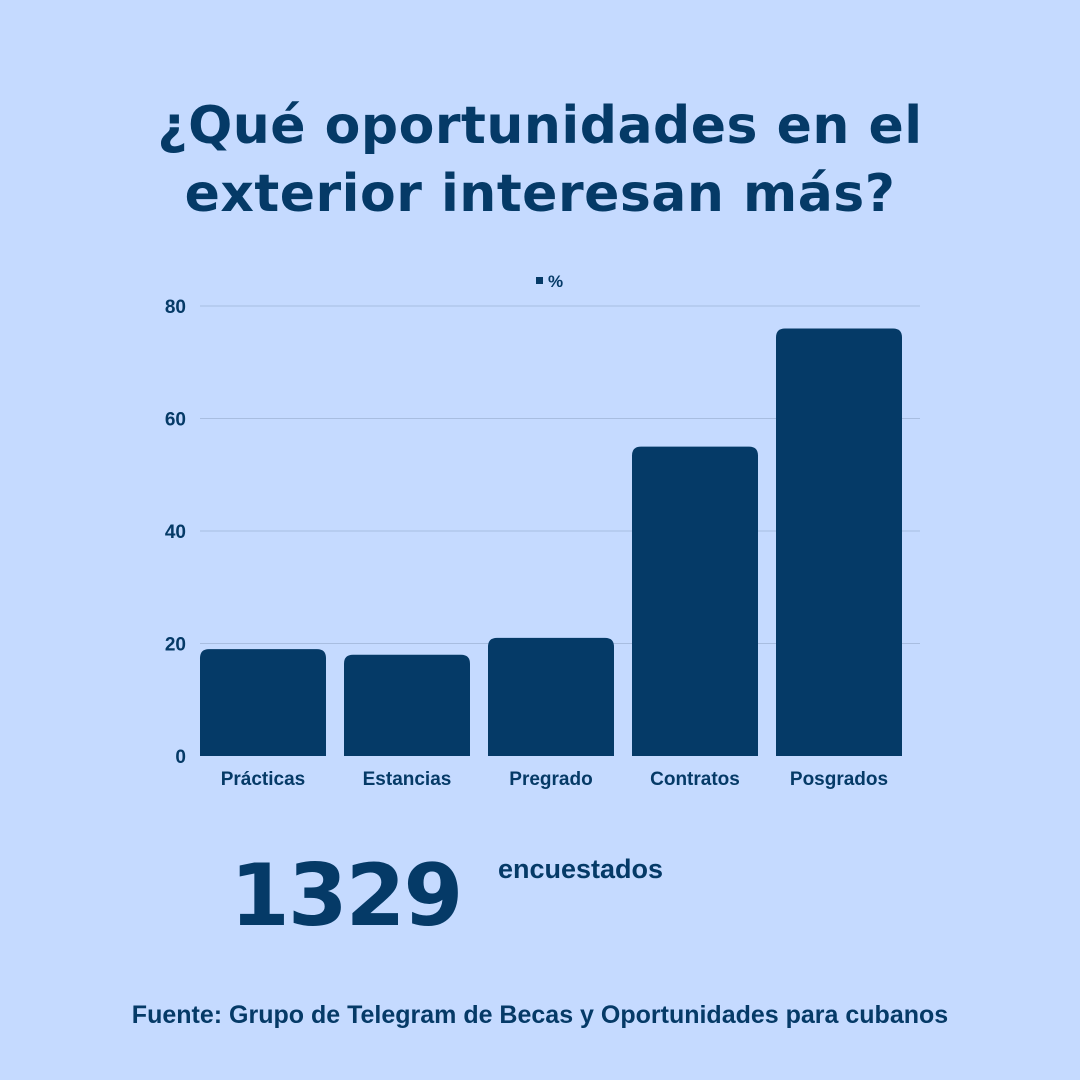 The image size is (1080, 1080). Describe the element at coordinates (407, 779) in the screenshot. I see `x-tick-label: Estancias` at that location.